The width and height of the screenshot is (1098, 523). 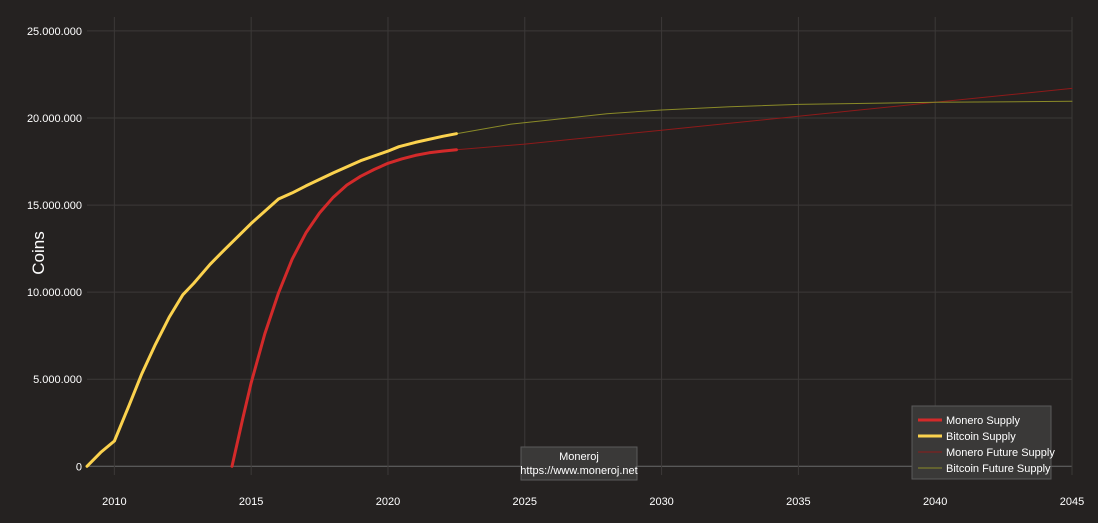 What do you see at coordinates (983, 421) in the screenshot?
I see `legend-label: Monero Supply` at bounding box center [983, 421].